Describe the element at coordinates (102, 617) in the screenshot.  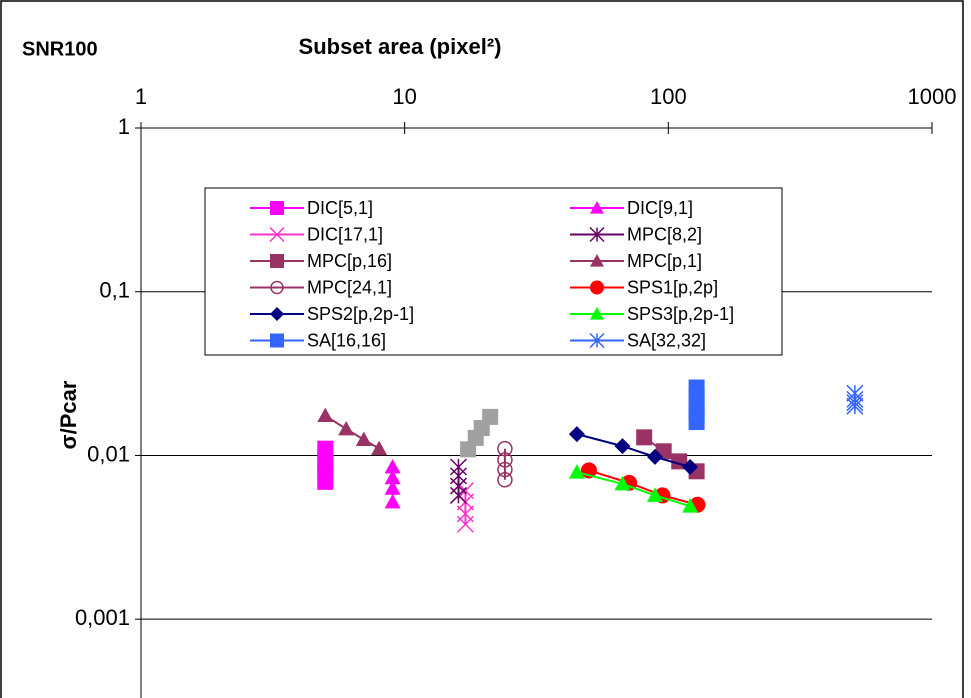
I see `y-tick-label: 0,001` at that location.